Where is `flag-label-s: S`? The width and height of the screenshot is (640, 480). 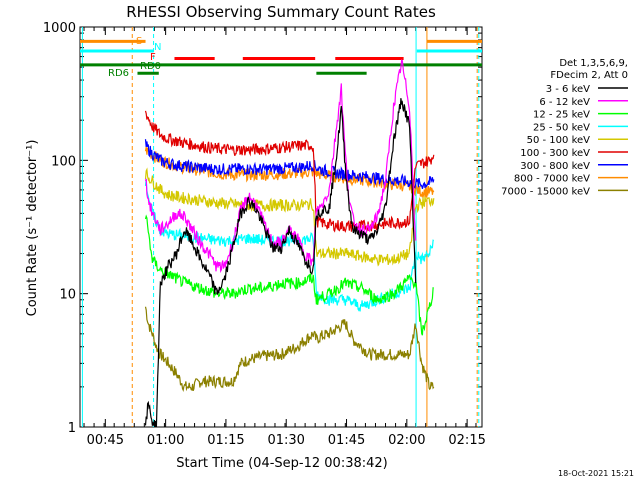 flag-label-s: S is located at coordinates (139, 41).